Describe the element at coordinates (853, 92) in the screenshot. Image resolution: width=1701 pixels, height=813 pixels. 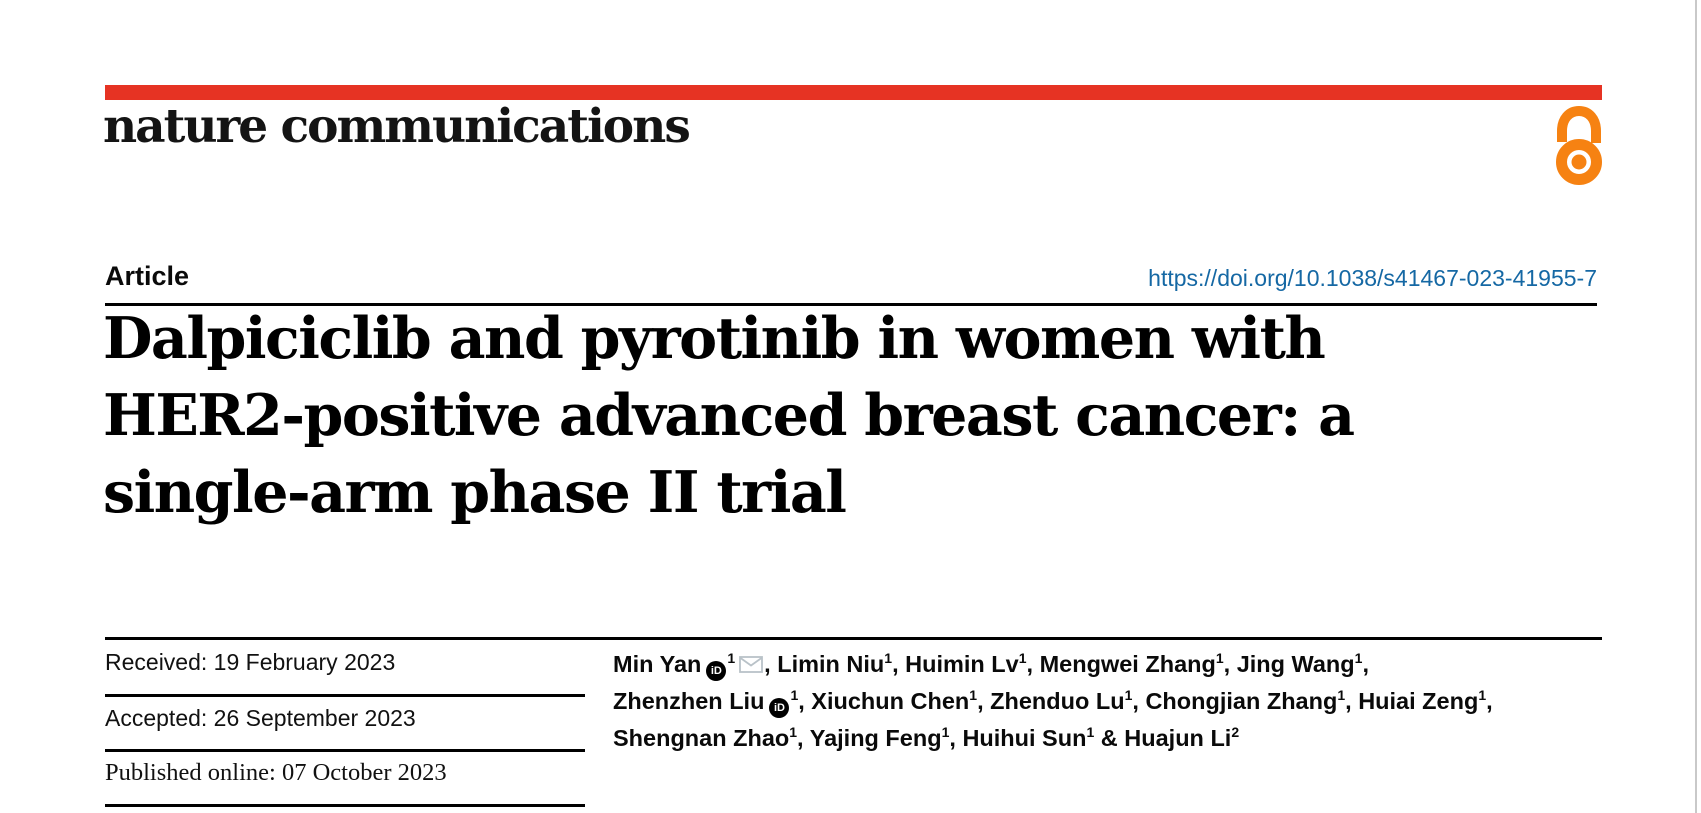
I see `journal-accent-bar` at that location.